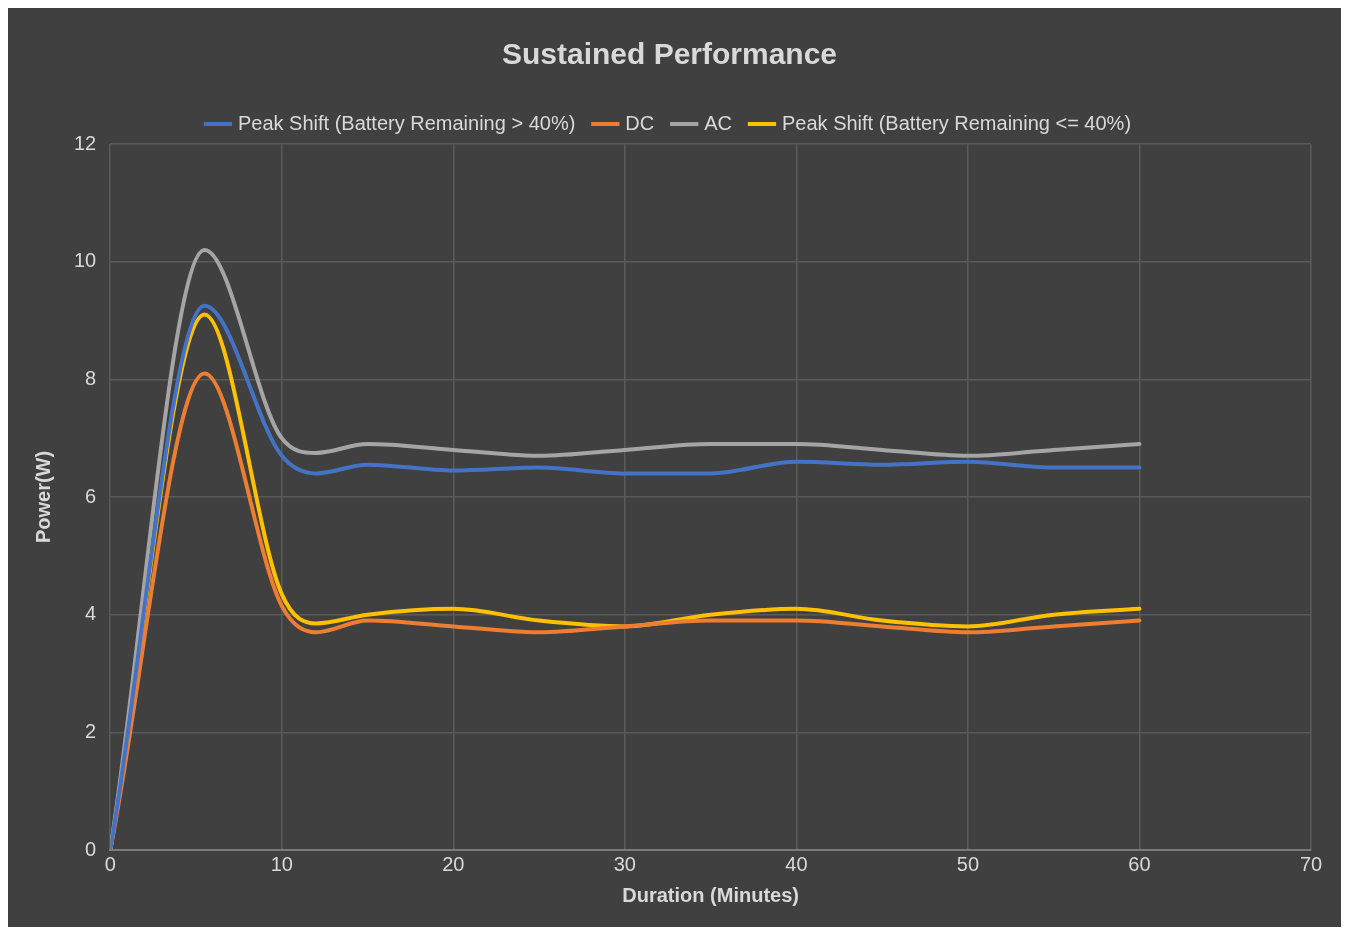 The image size is (1349, 935). What do you see at coordinates (91, 613) in the screenshot?
I see `y-tick-label: 4` at bounding box center [91, 613].